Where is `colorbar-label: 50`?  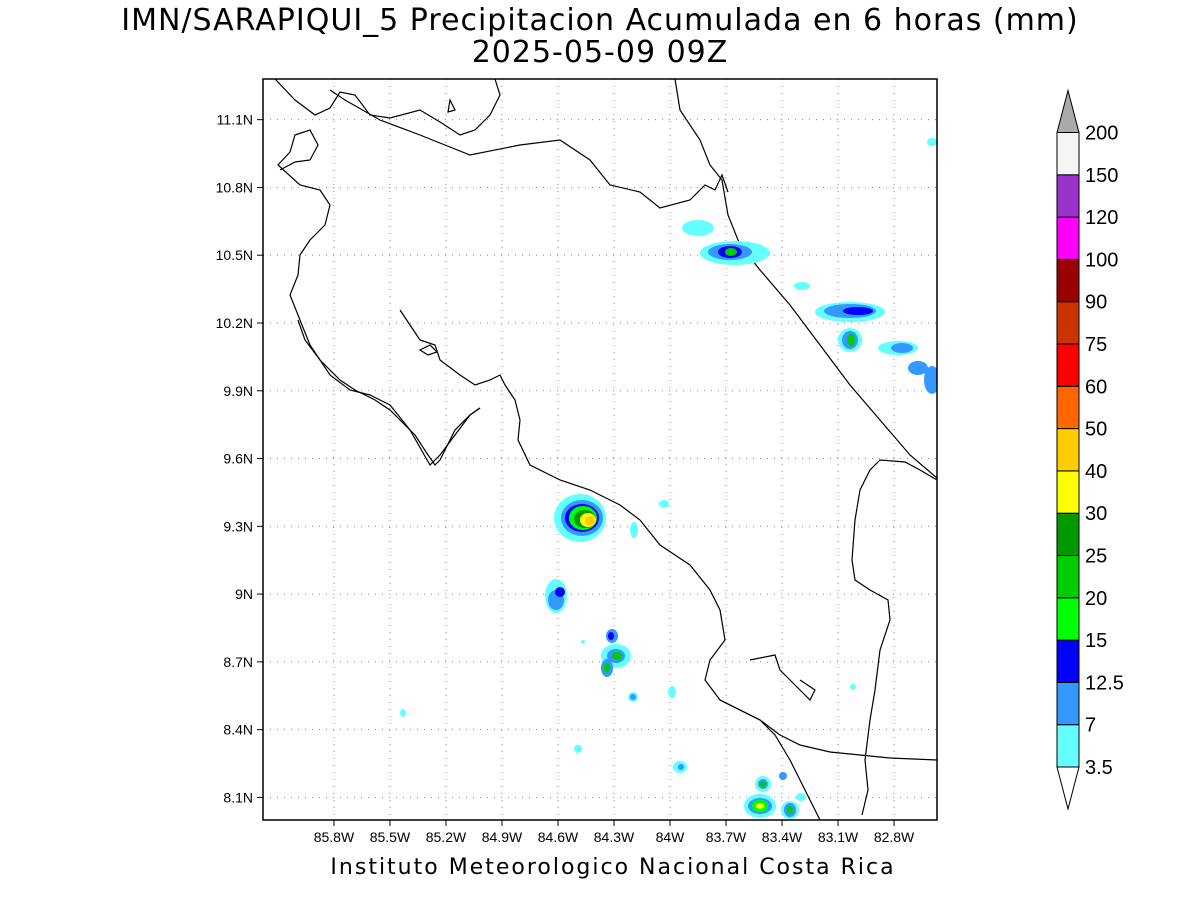 colorbar-label: 50 is located at coordinates (1096, 430).